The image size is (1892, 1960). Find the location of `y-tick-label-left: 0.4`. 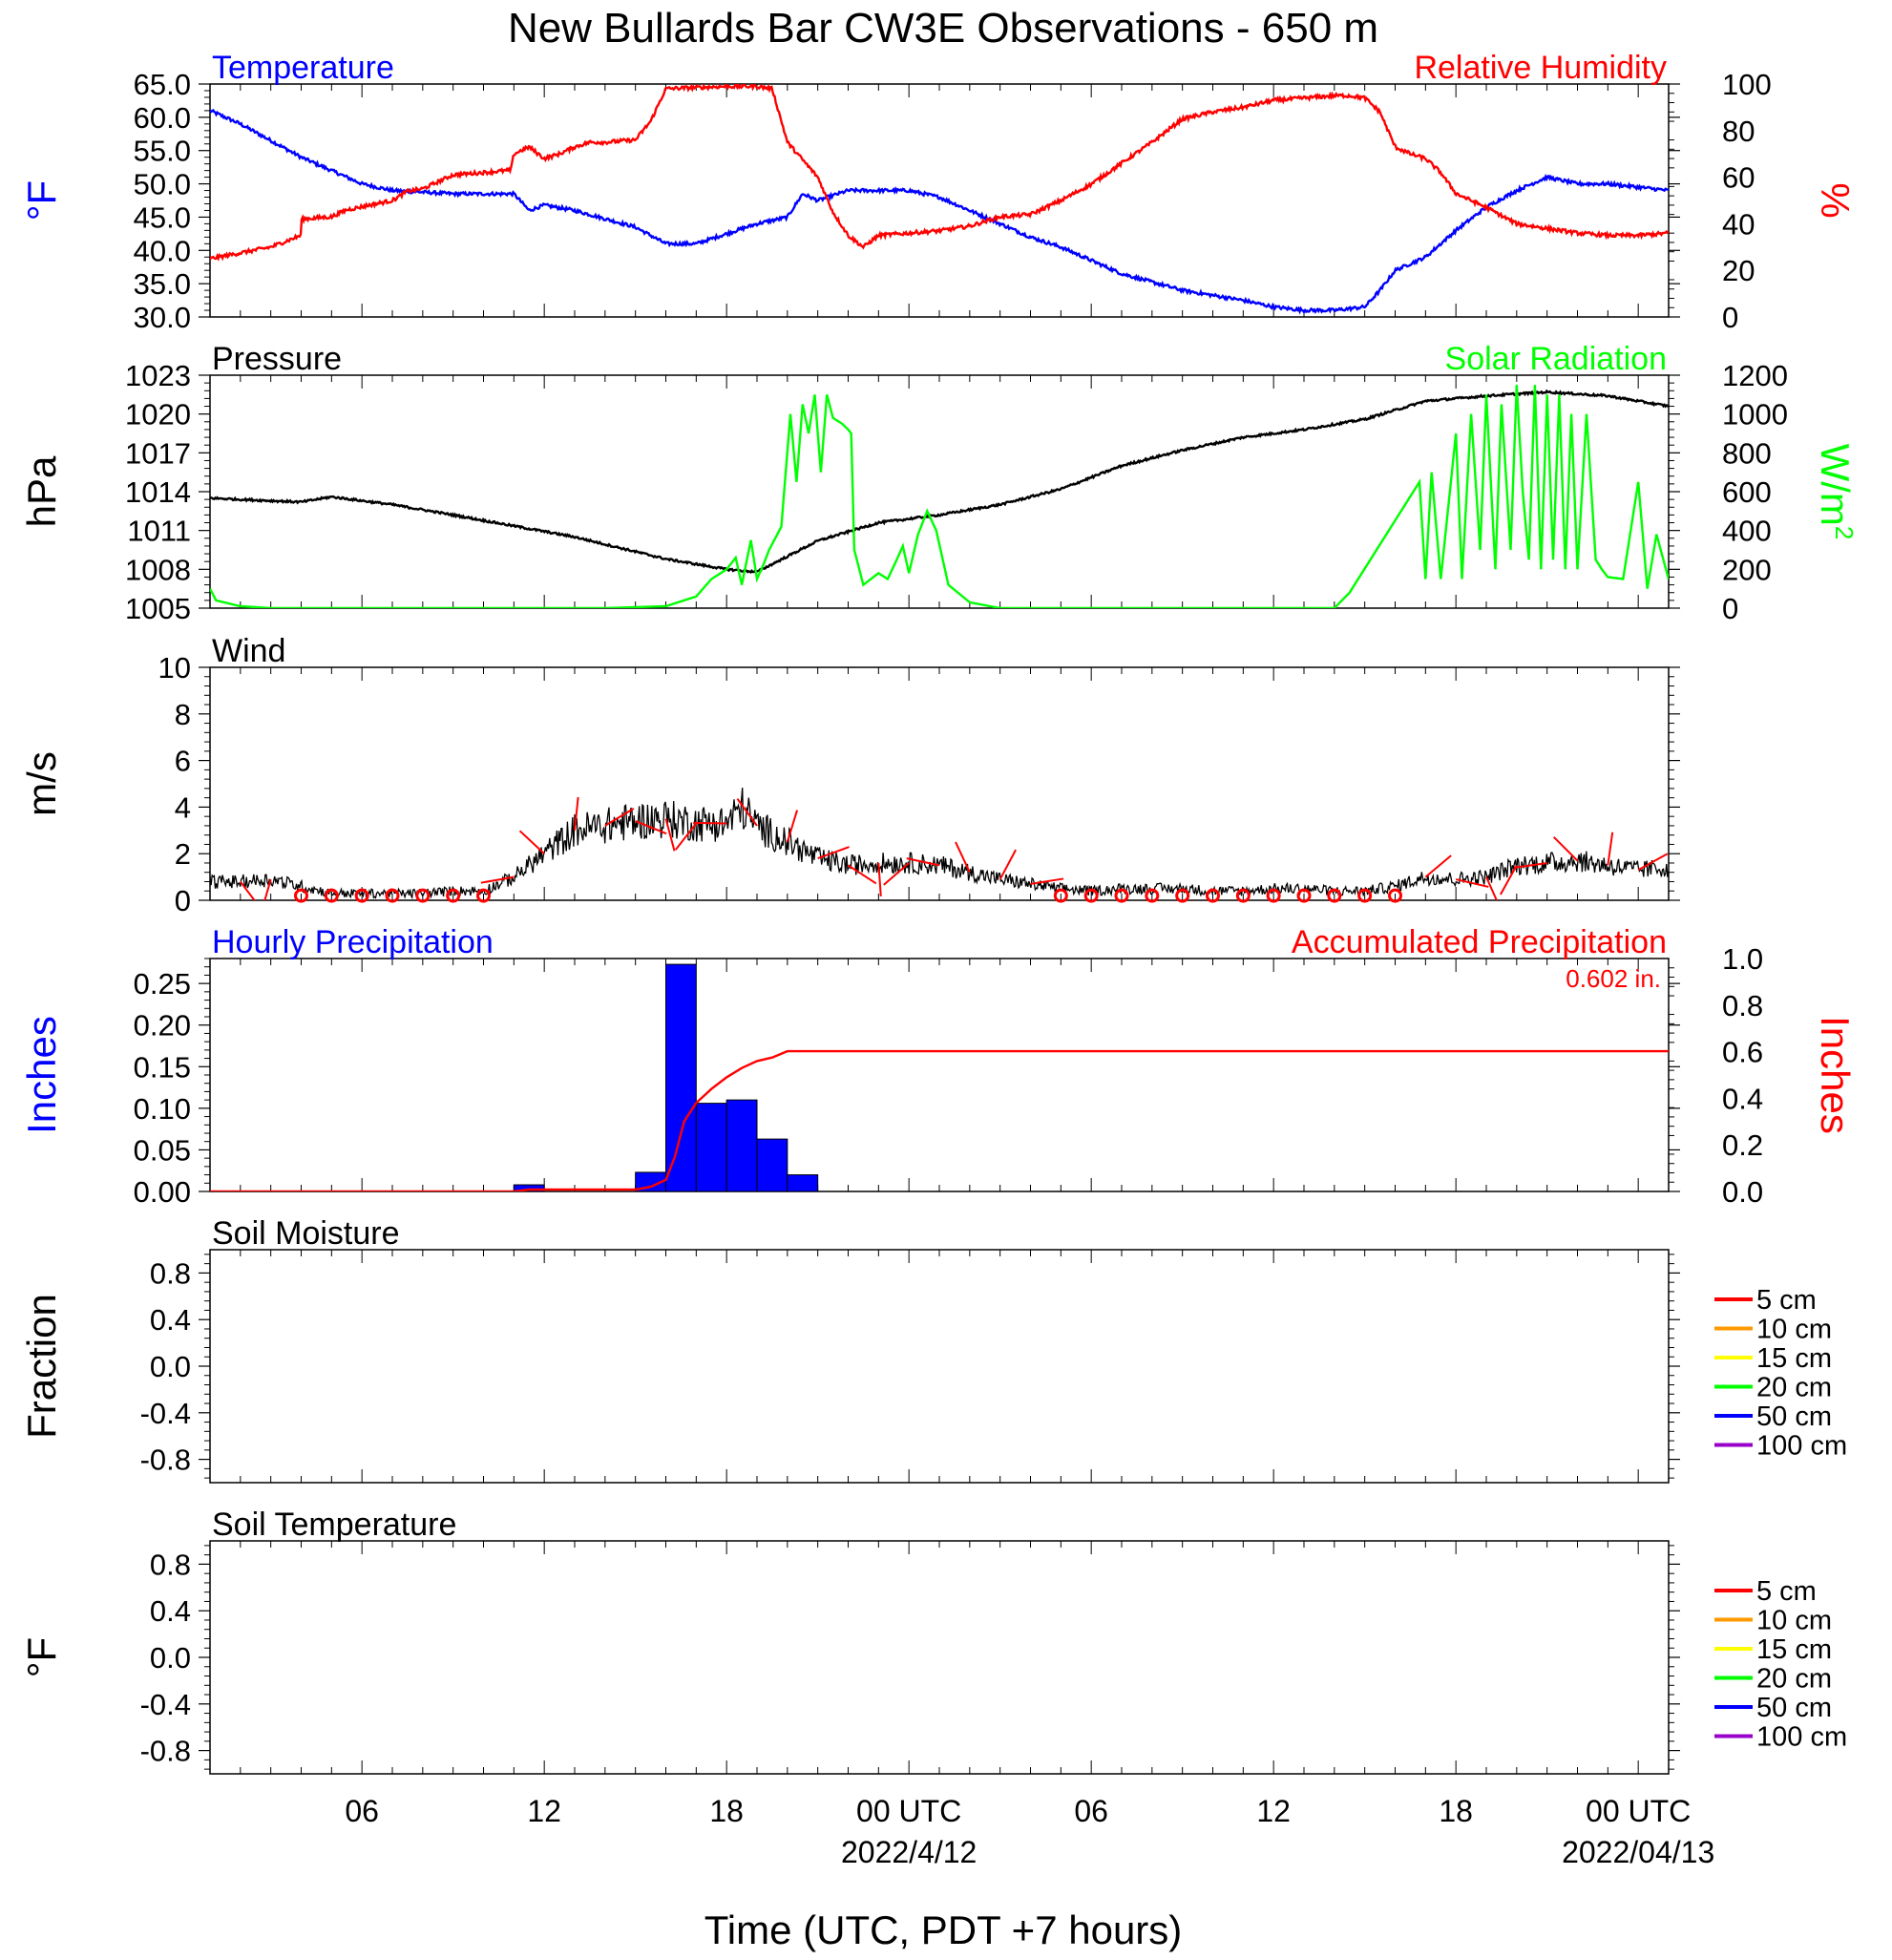

y-tick-label-left: 0.4 is located at coordinates (170, 1611).